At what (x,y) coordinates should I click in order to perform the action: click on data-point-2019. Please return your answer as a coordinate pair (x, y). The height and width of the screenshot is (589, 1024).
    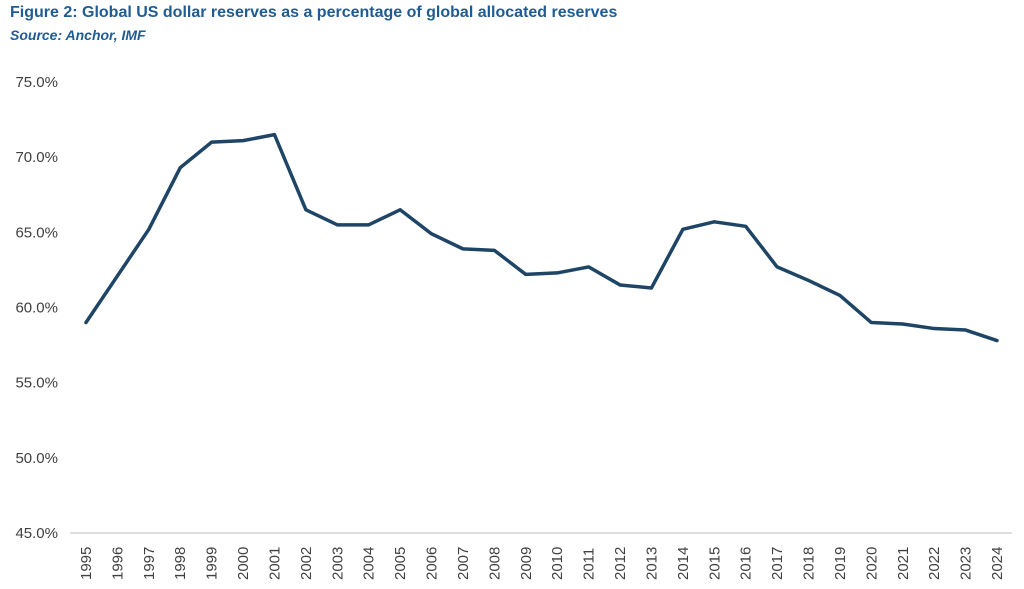
    Looking at the image, I should click on (840, 295).